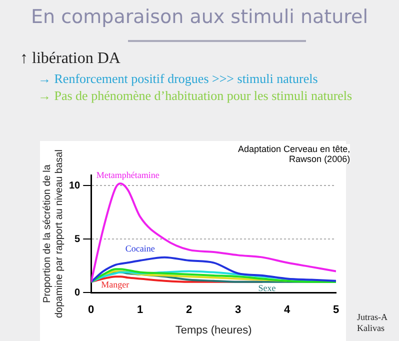 The height and width of the screenshot is (341, 399). I want to click on y-tick-label: 5, so click(77, 239).